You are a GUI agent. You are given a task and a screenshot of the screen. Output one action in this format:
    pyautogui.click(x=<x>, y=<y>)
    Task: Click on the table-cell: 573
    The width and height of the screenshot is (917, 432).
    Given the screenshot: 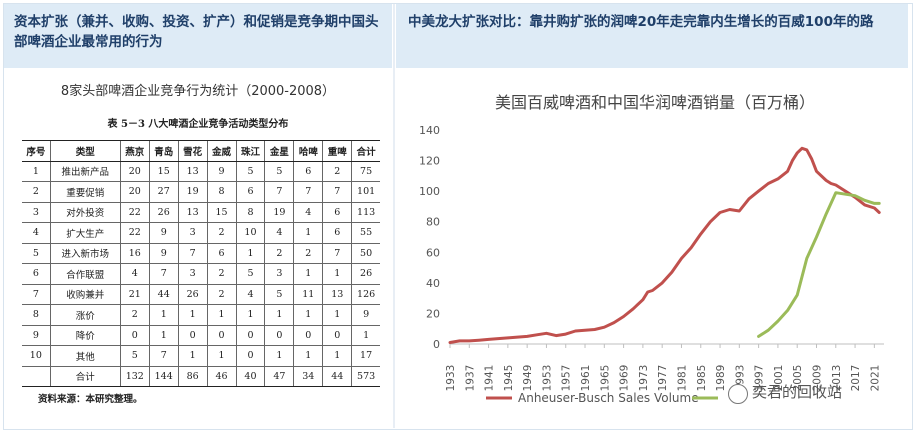 What is the action you would take?
    pyautogui.click(x=365, y=376)
    